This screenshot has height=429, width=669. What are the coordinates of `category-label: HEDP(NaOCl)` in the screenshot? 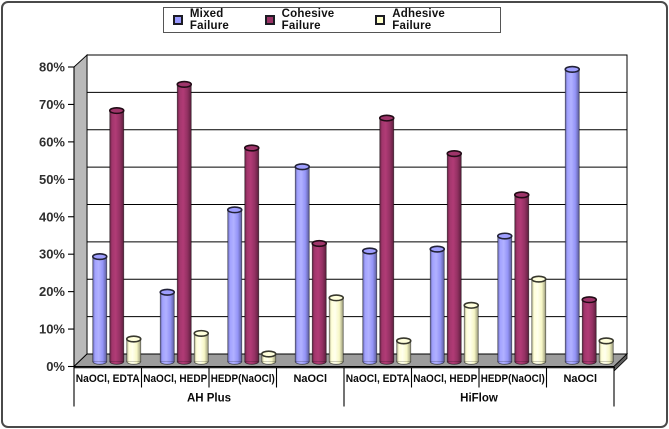 It's located at (243, 379).